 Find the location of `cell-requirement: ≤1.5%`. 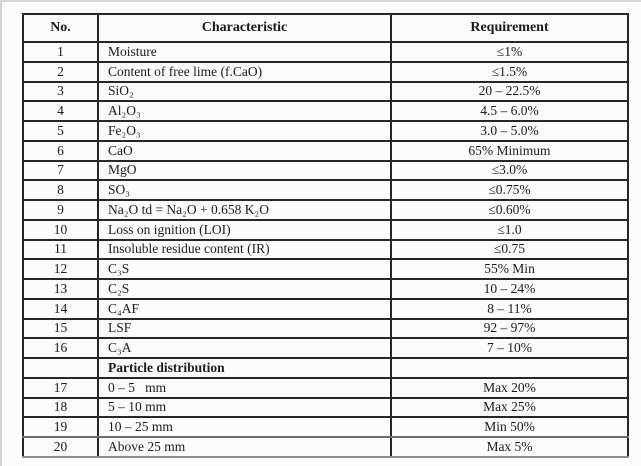

cell-requirement: ≤1.5% is located at coordinates (509, 71).